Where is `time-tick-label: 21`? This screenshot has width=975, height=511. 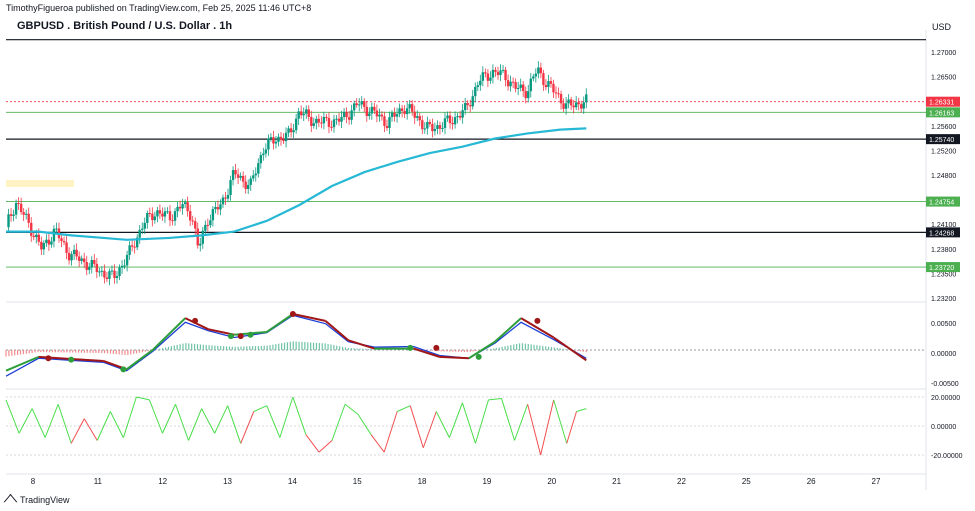 time-tick-label: 21 is located at coordinates (616, 481).